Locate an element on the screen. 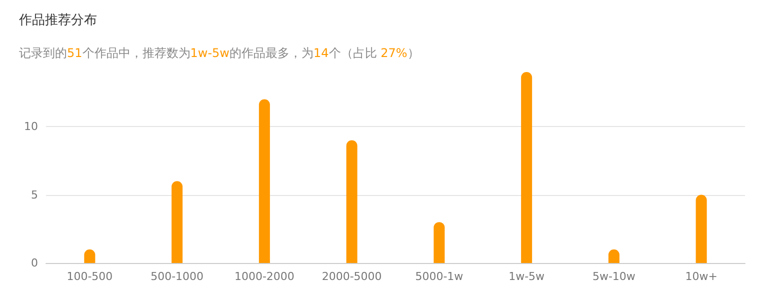 The width and height of the screenshot is (759, 303). x-tick-label: 5w-10w is located at coordinates (614, 276).